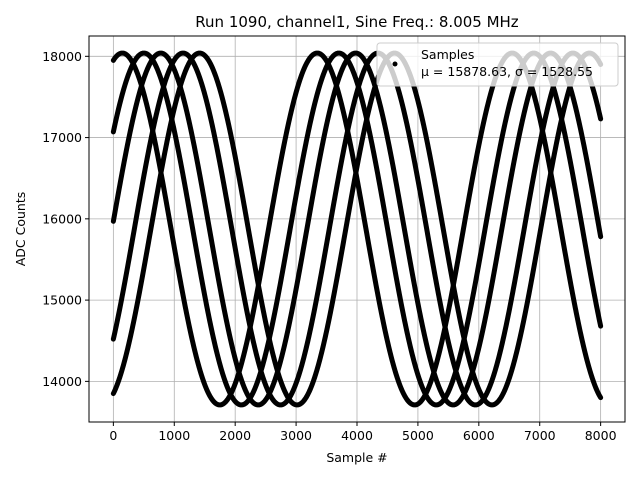 The image size is (640, 480). I want to click on legend-series-label: Samples, so click(447, 54).